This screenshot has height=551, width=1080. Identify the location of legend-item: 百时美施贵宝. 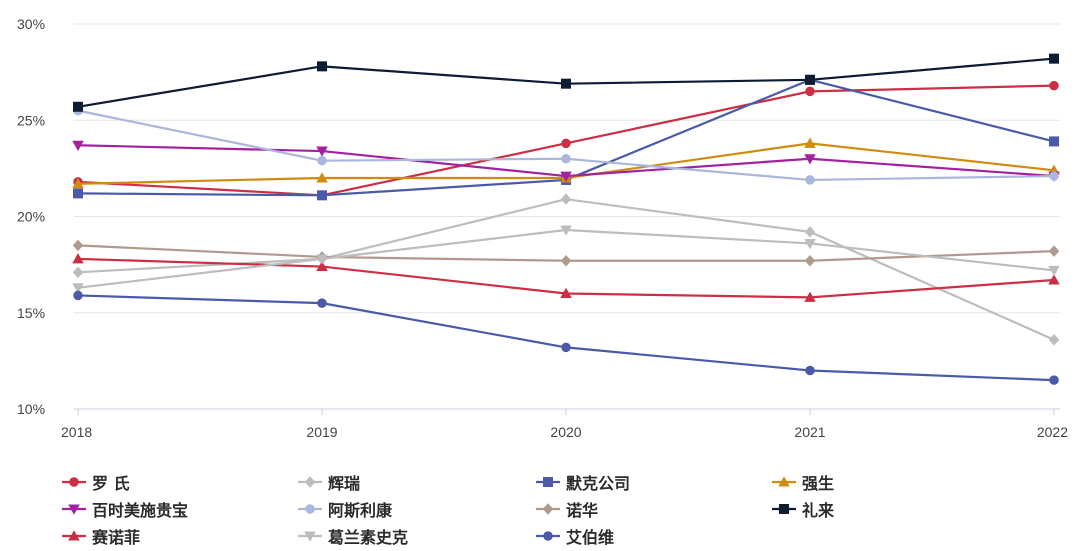
(125, 509).